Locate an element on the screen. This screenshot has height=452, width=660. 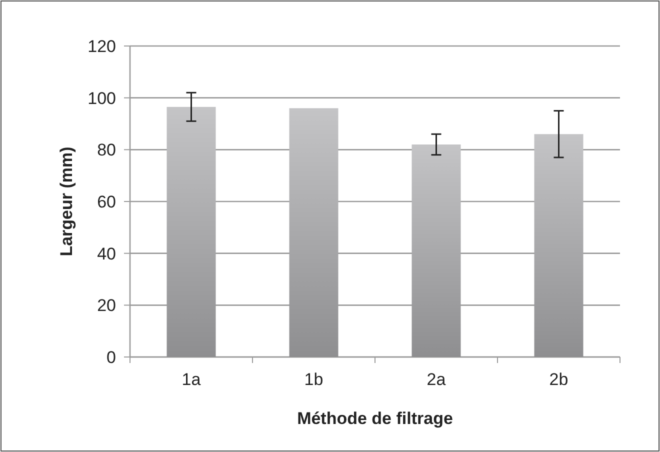
y-tick-label: 40 is located at coordinates (106, 254).